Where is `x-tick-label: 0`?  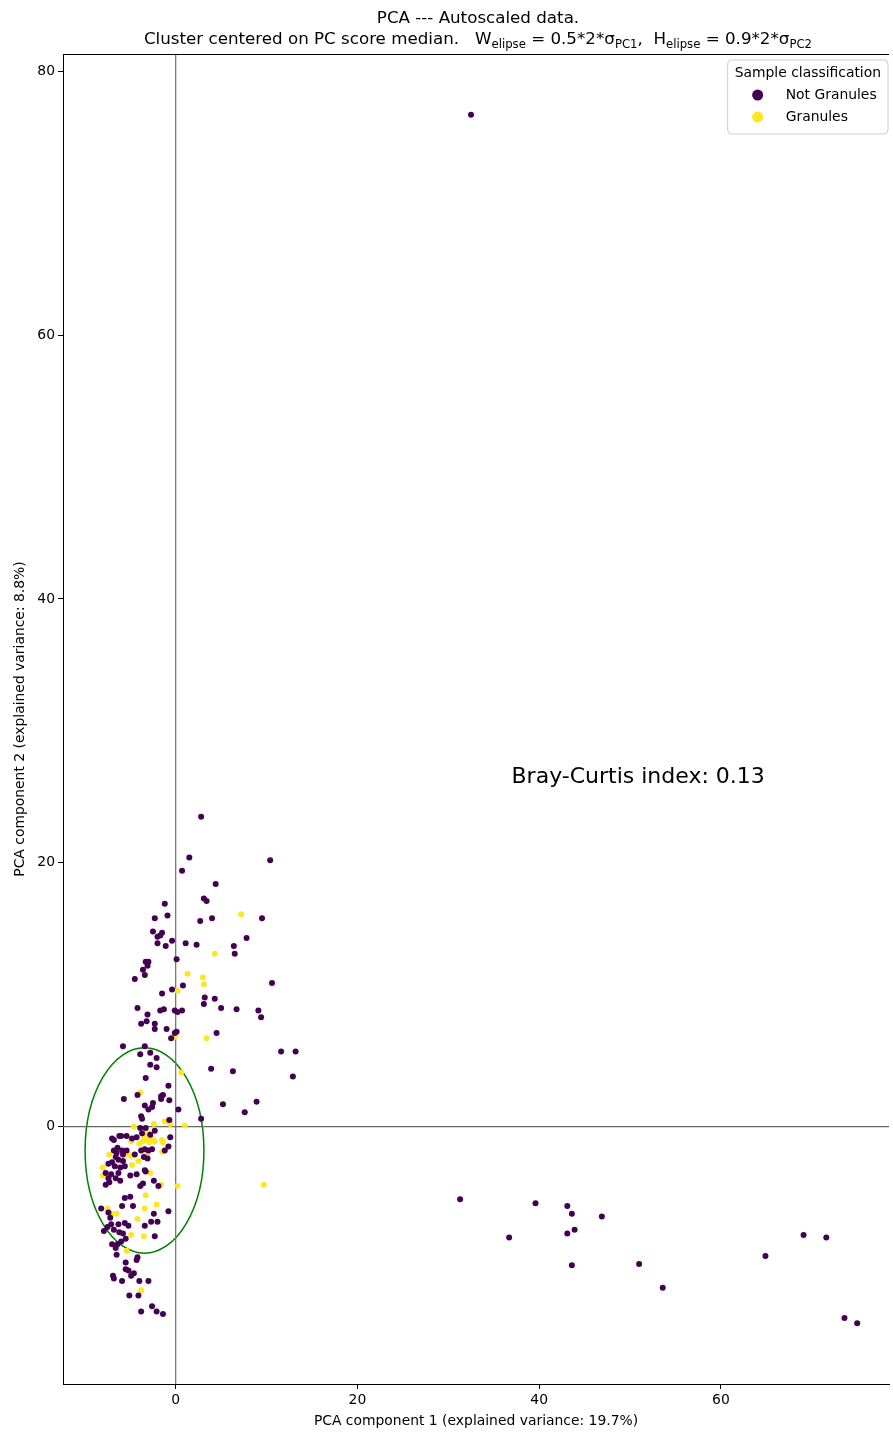 x-tick-label: 0 is located at coordinates (176, 1398).